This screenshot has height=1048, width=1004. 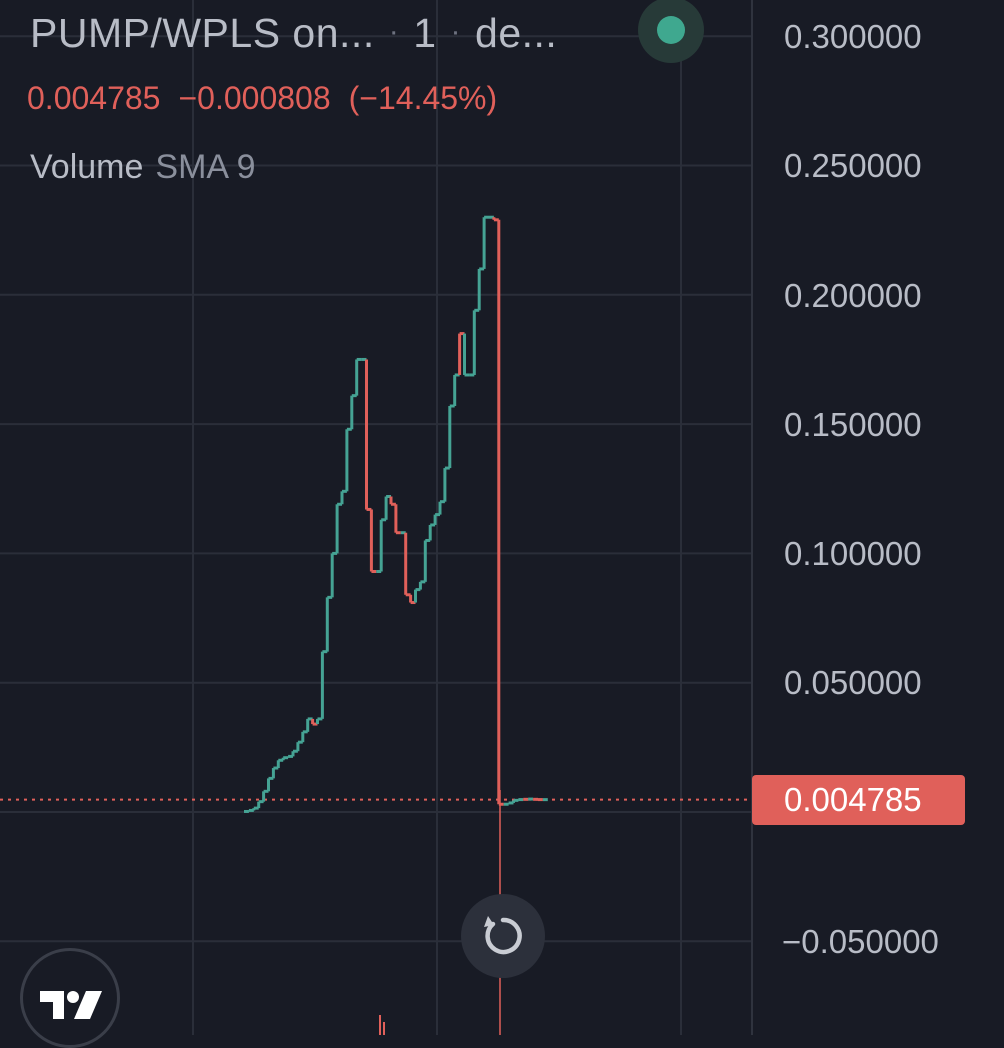 I want to click on price-change-percent: (−14.45%), so click(x=423, y=98).